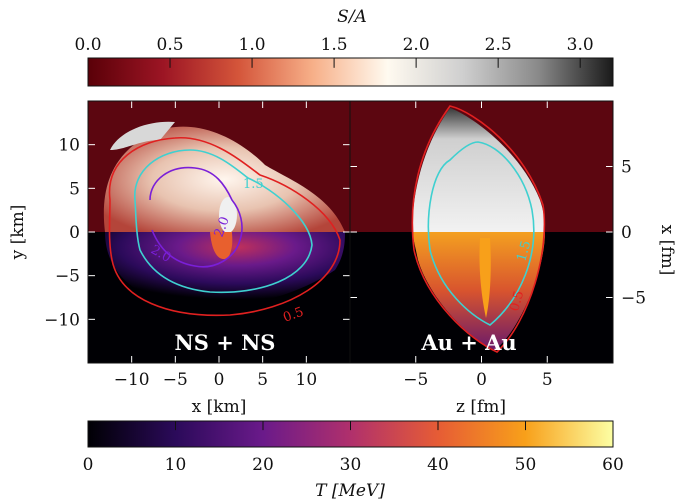 Image resolution: width=678 pixels, height=503 pixels. Describe the element at coordinates (485, 278) in the screenshot. I see `au-hot-core` at that location.